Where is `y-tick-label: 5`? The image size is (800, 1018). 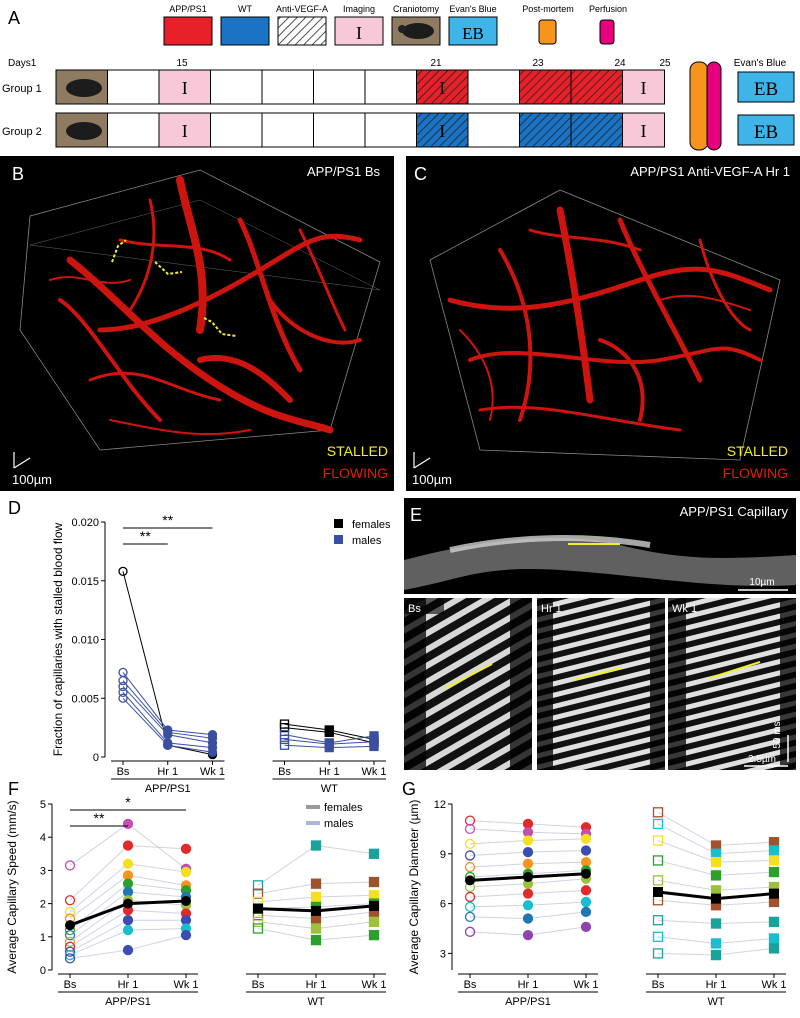 y-tick-label: 5 is located at coordinates (43, 805).